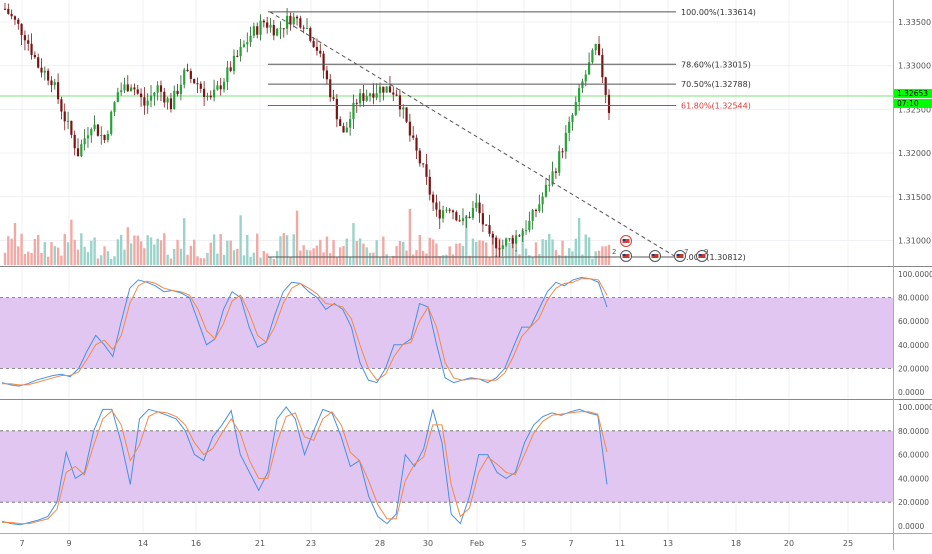 This screenshot has height=554, width=932. I want to click on time-tick-label: 30, so click(428, 543).